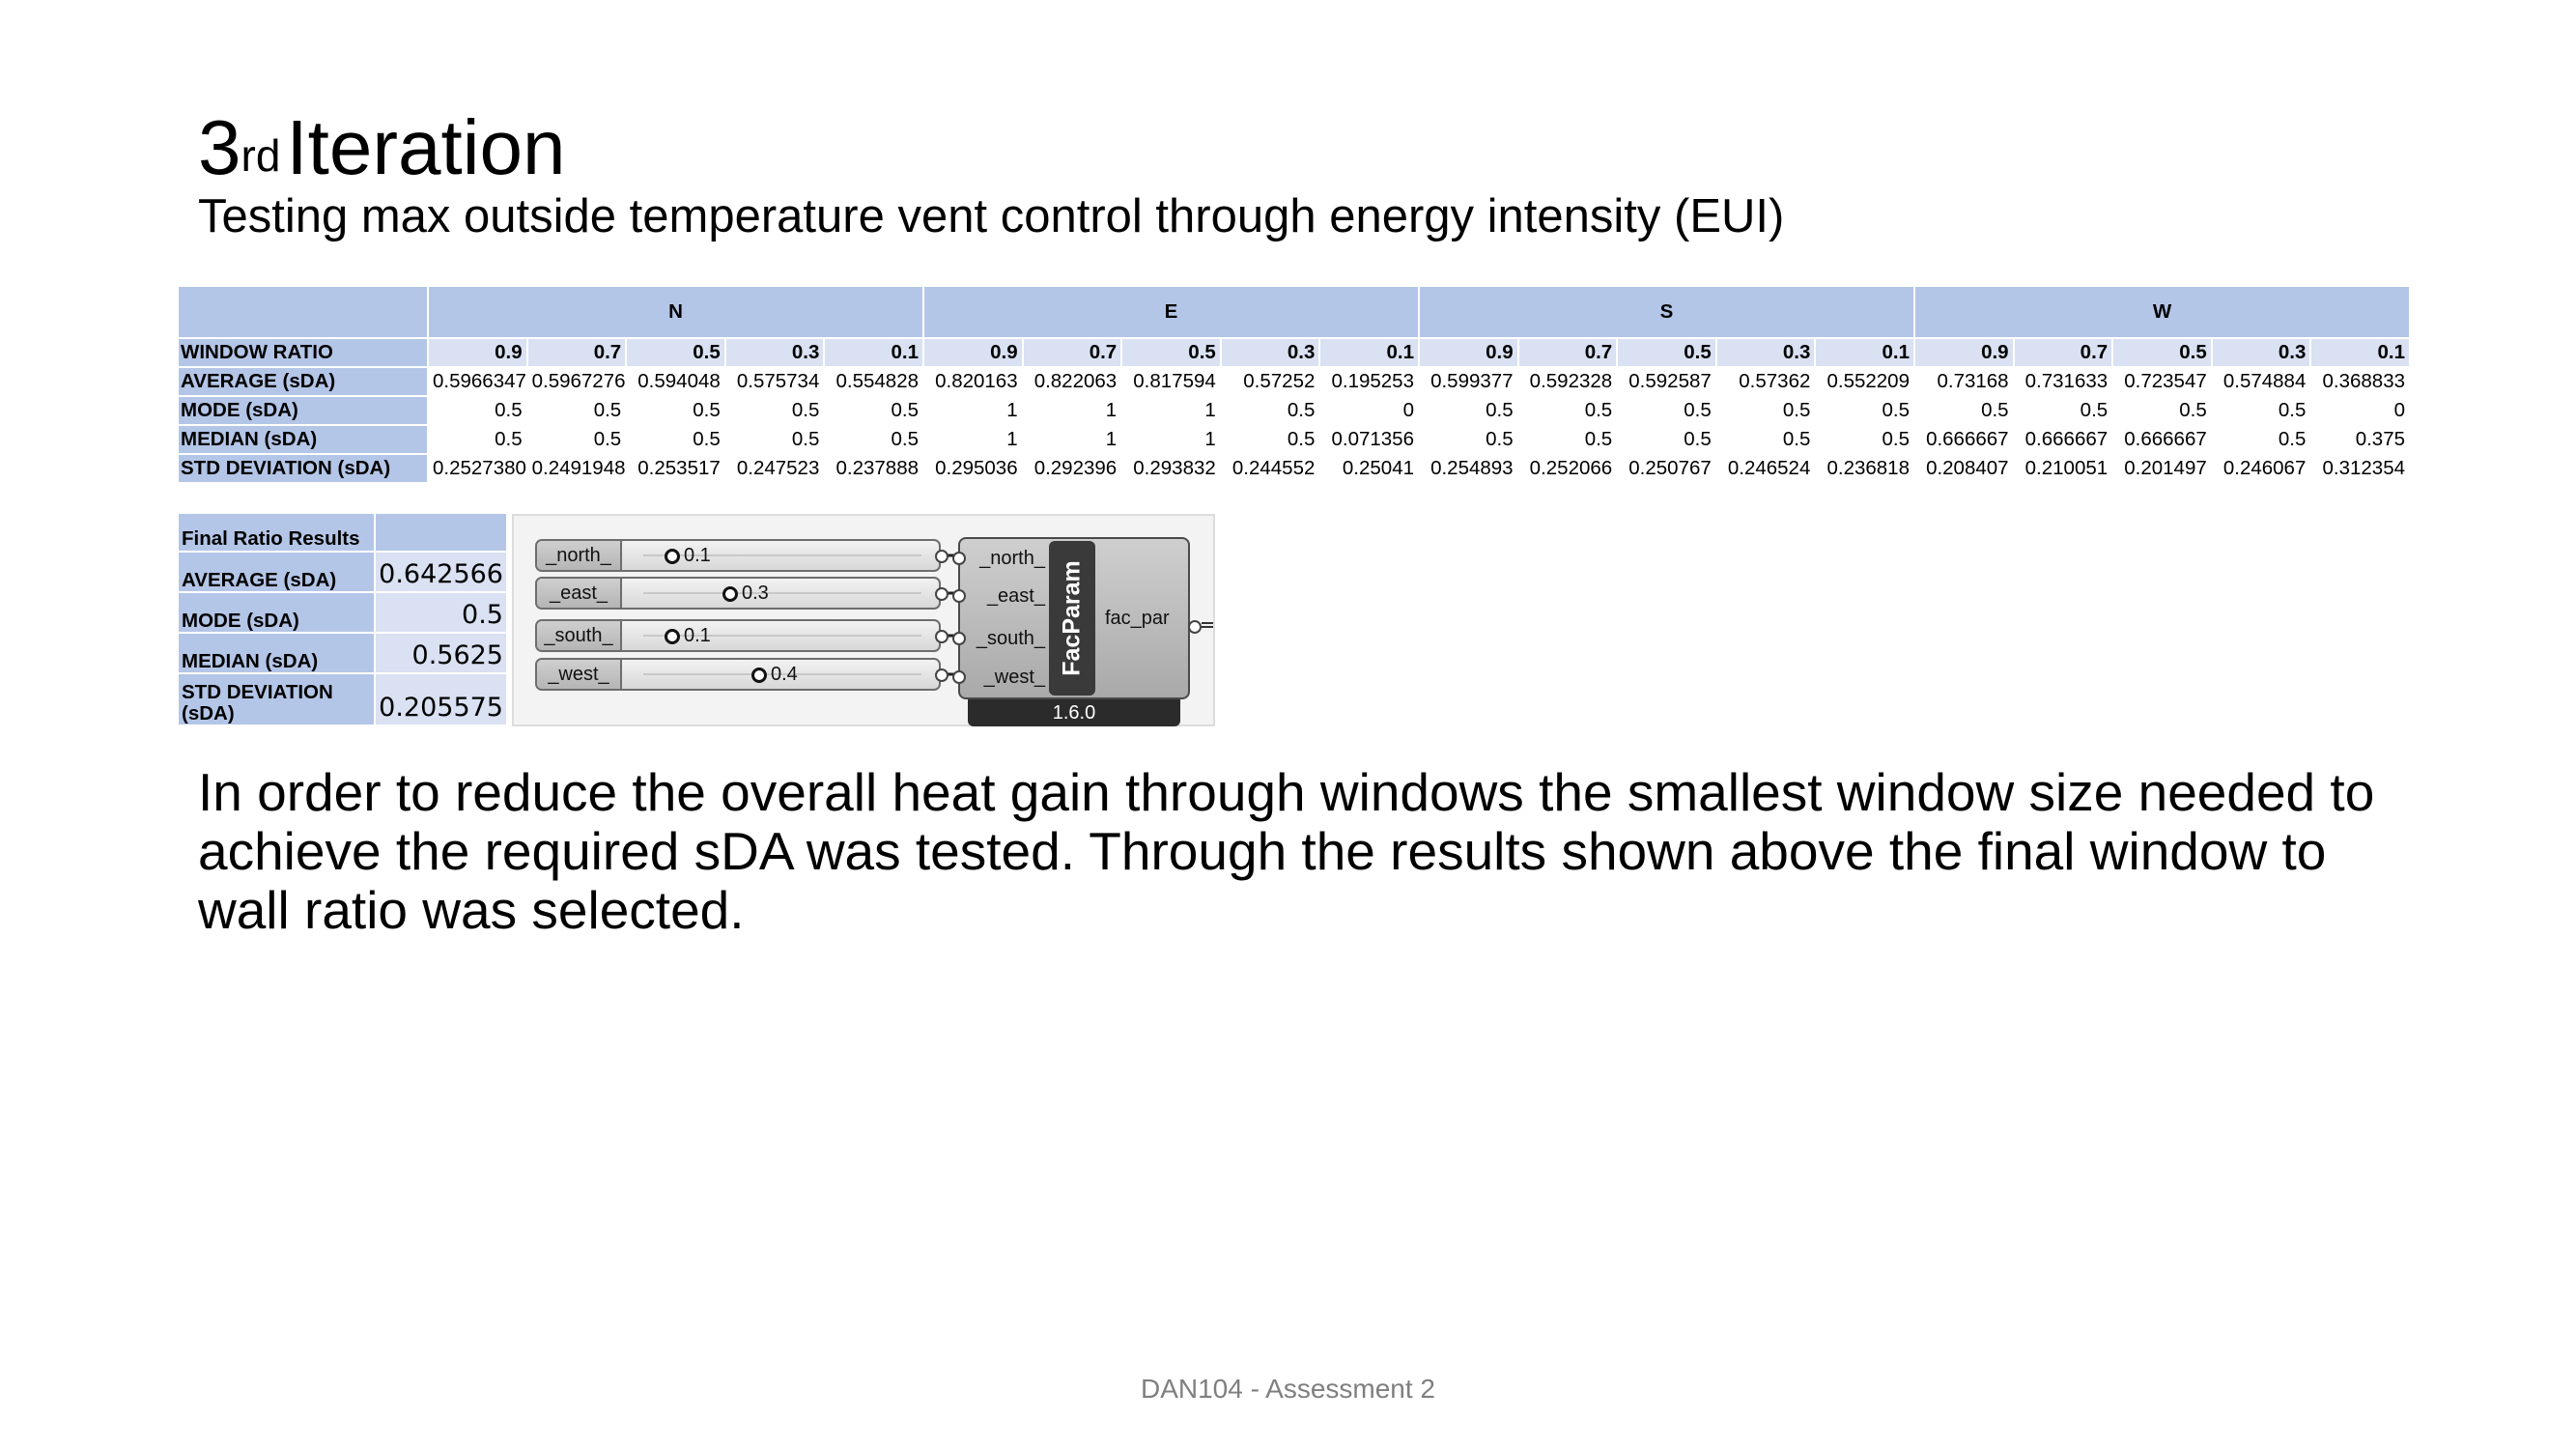  What do you see at coordinates (1469, 382) in the screenshot?
I see `table-cell: 0.599377` at bounding box center [1469, 382].